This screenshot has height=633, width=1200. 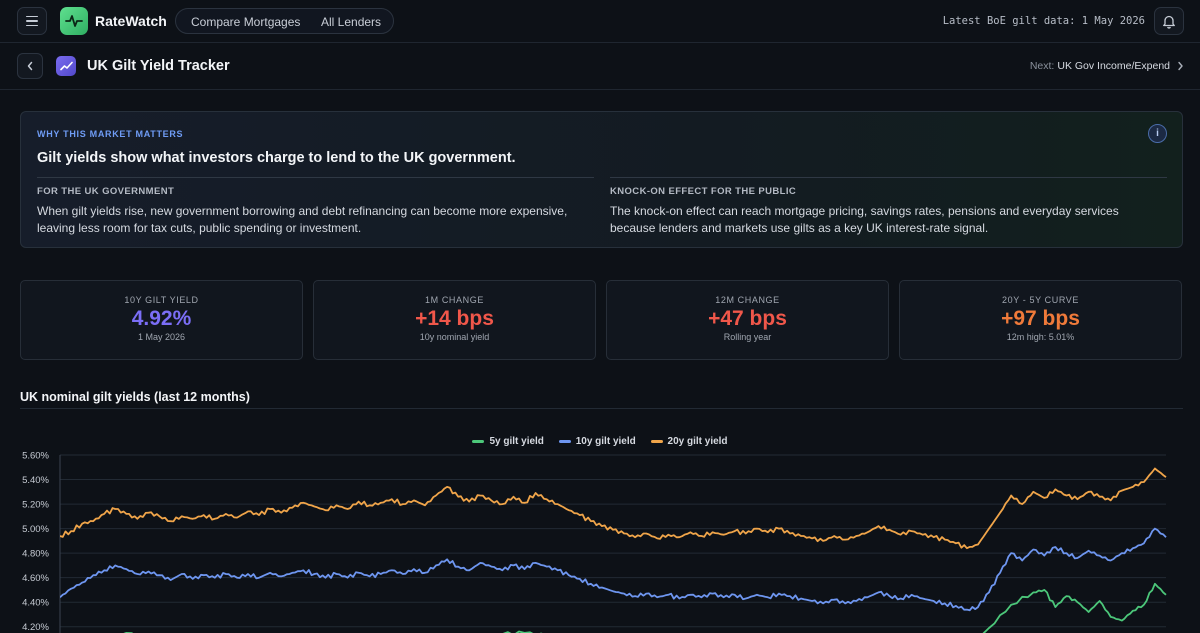 What do you see at coordinates (35, 480) in the screenshot?
I see `y-tick-label: 5.40%` at bounding box center [35, 480].